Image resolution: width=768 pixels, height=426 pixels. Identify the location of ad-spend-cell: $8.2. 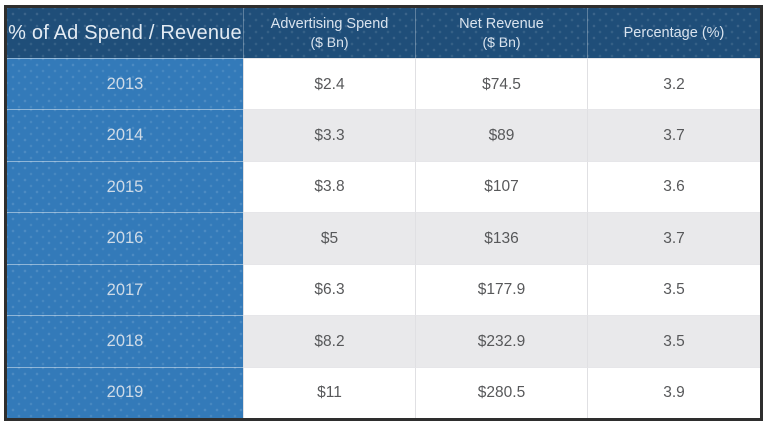
(329, 341).